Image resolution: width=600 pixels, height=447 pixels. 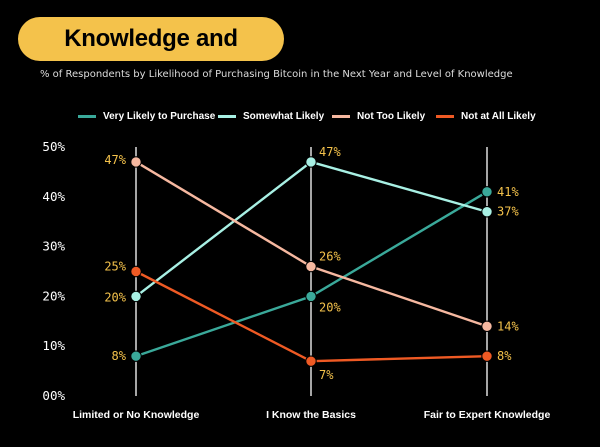 I want to click on legend-item: Not Too Likely, so click(x=378, y=116).